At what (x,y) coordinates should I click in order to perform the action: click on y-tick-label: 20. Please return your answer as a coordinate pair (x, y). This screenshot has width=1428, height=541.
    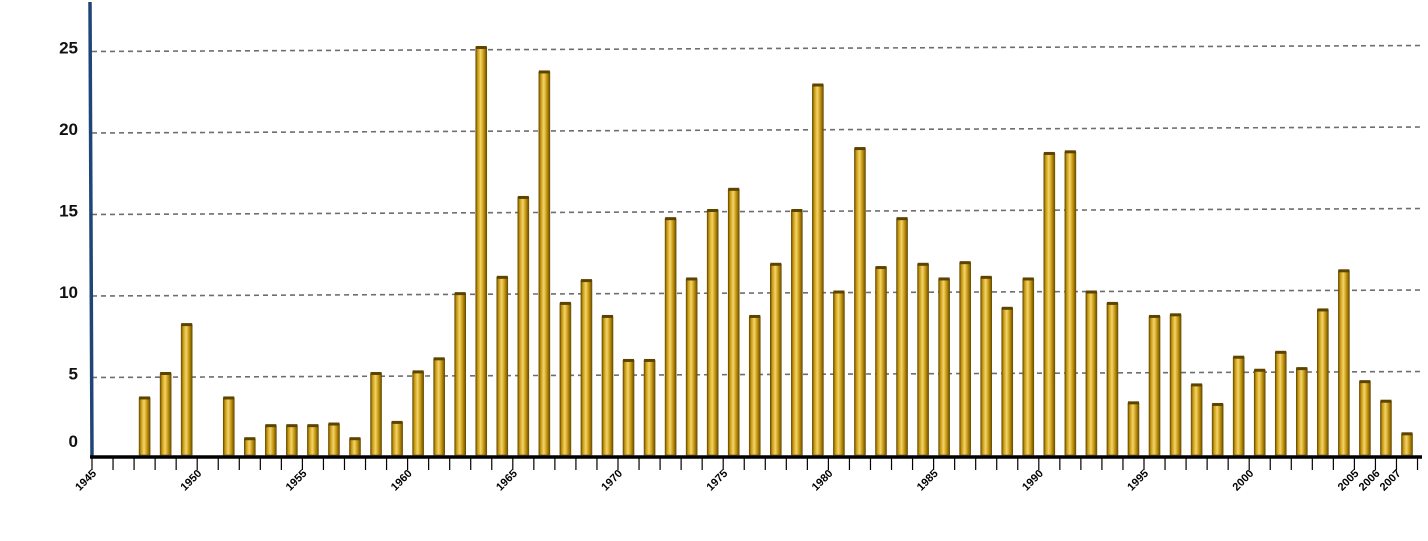
    Looking at the image, I should click on (68, 129).